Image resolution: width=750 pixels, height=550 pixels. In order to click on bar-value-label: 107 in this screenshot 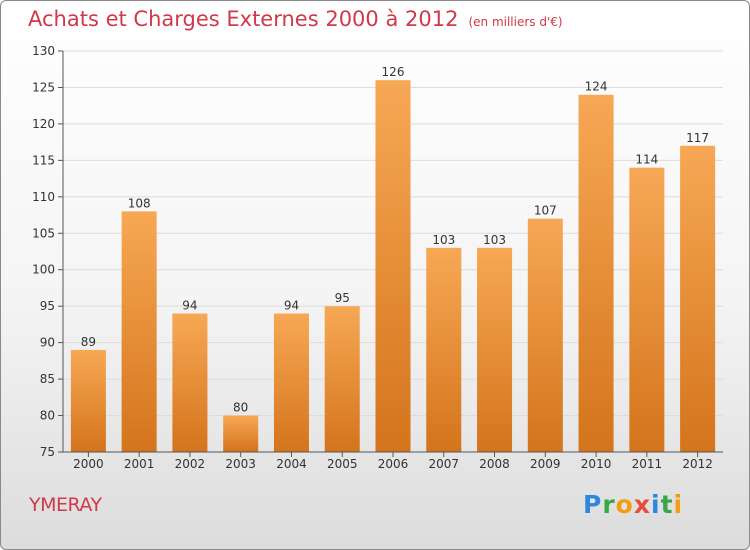, I will do `click(545, 211)`.